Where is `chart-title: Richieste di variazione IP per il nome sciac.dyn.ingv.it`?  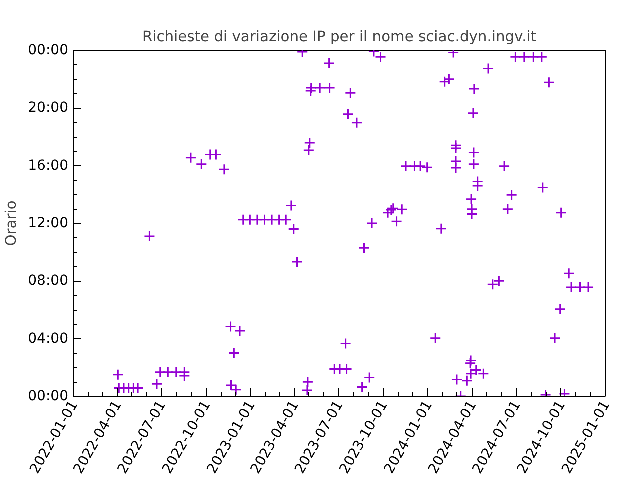
chart-title: Richieste di variazione IP per il nome sciac.dyn.ingv.it is located at coordinates (339, 37).